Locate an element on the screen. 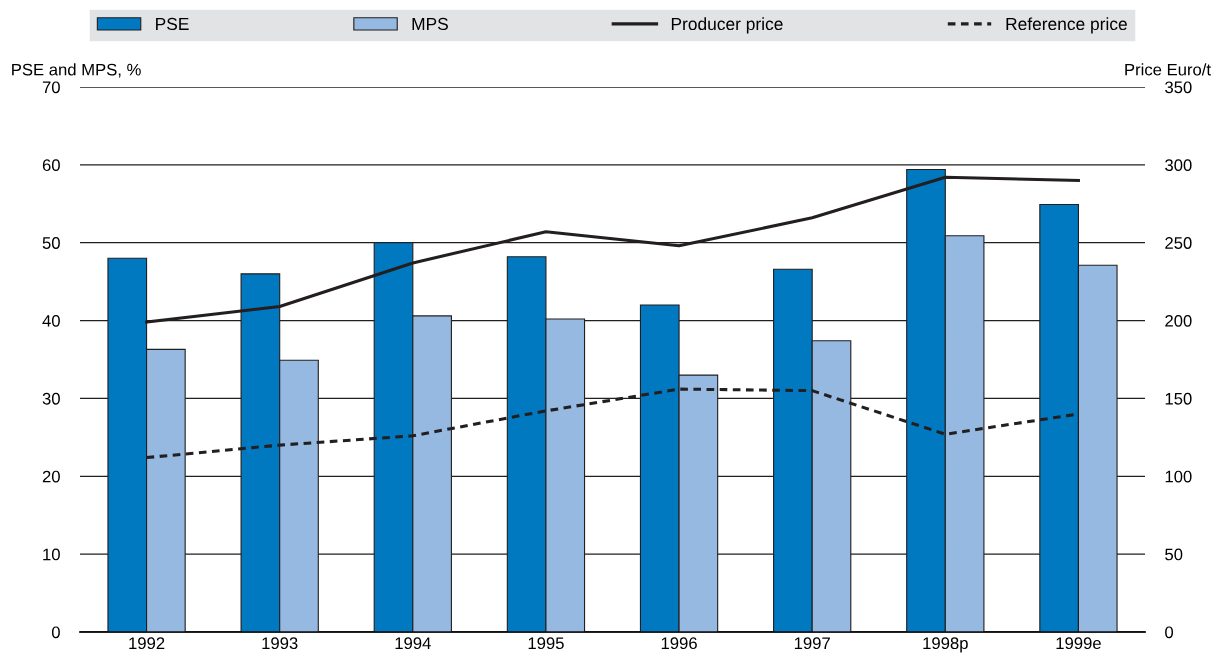 The height and width of the screenshot is (660, 1217). y-axis-title: PSE and MPS, % is located at coordinates (76, 70).